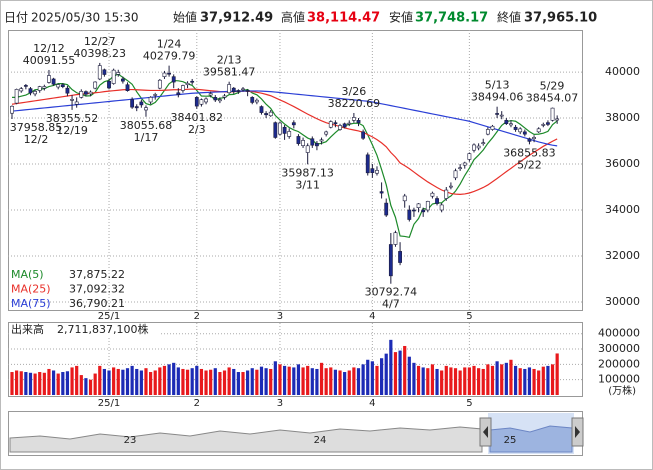 This screenshot has width=653, height=470. What do you see at coordinates (531, 439) in the screenshot?
I see `navigator-window-area` at bounding box center [531, 439].